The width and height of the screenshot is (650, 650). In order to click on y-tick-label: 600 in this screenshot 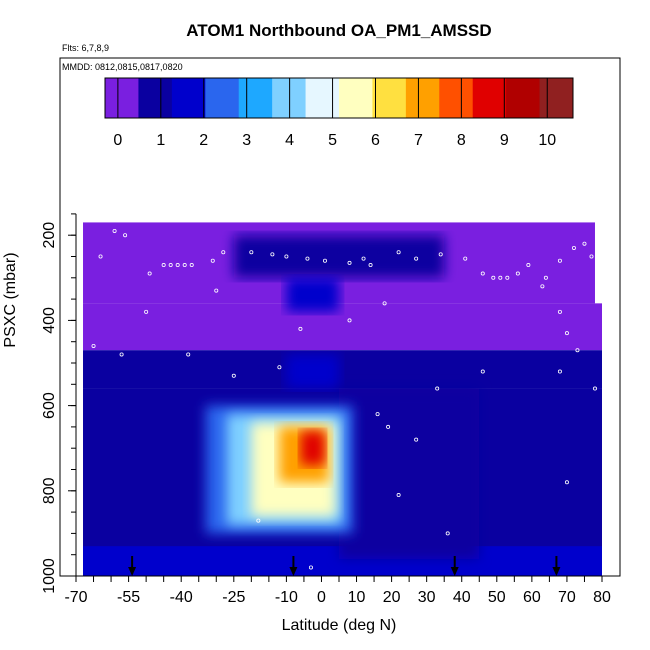, I will do `click(49, 405)`.